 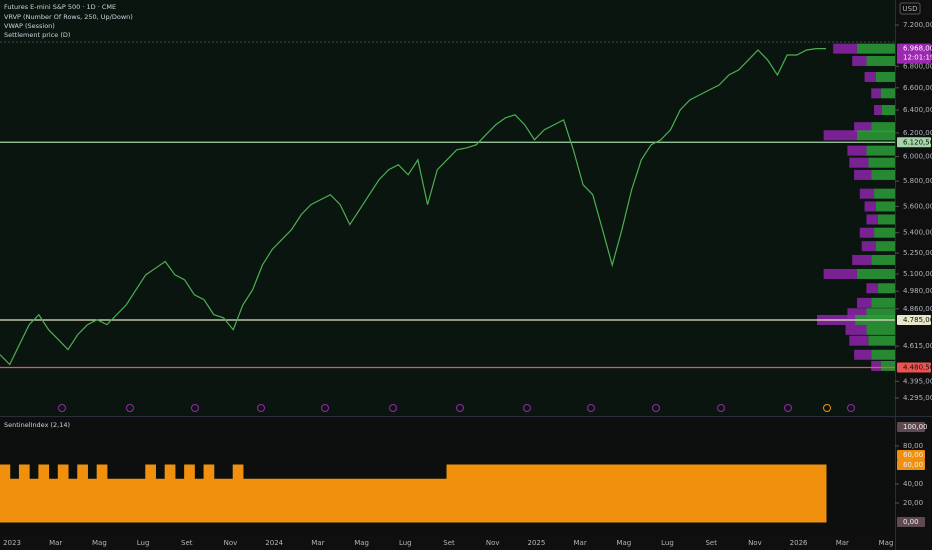 I want to click on symbol-title: Futures E-mini S&P 500 · 1D · CME, so click(x=60, y=7).